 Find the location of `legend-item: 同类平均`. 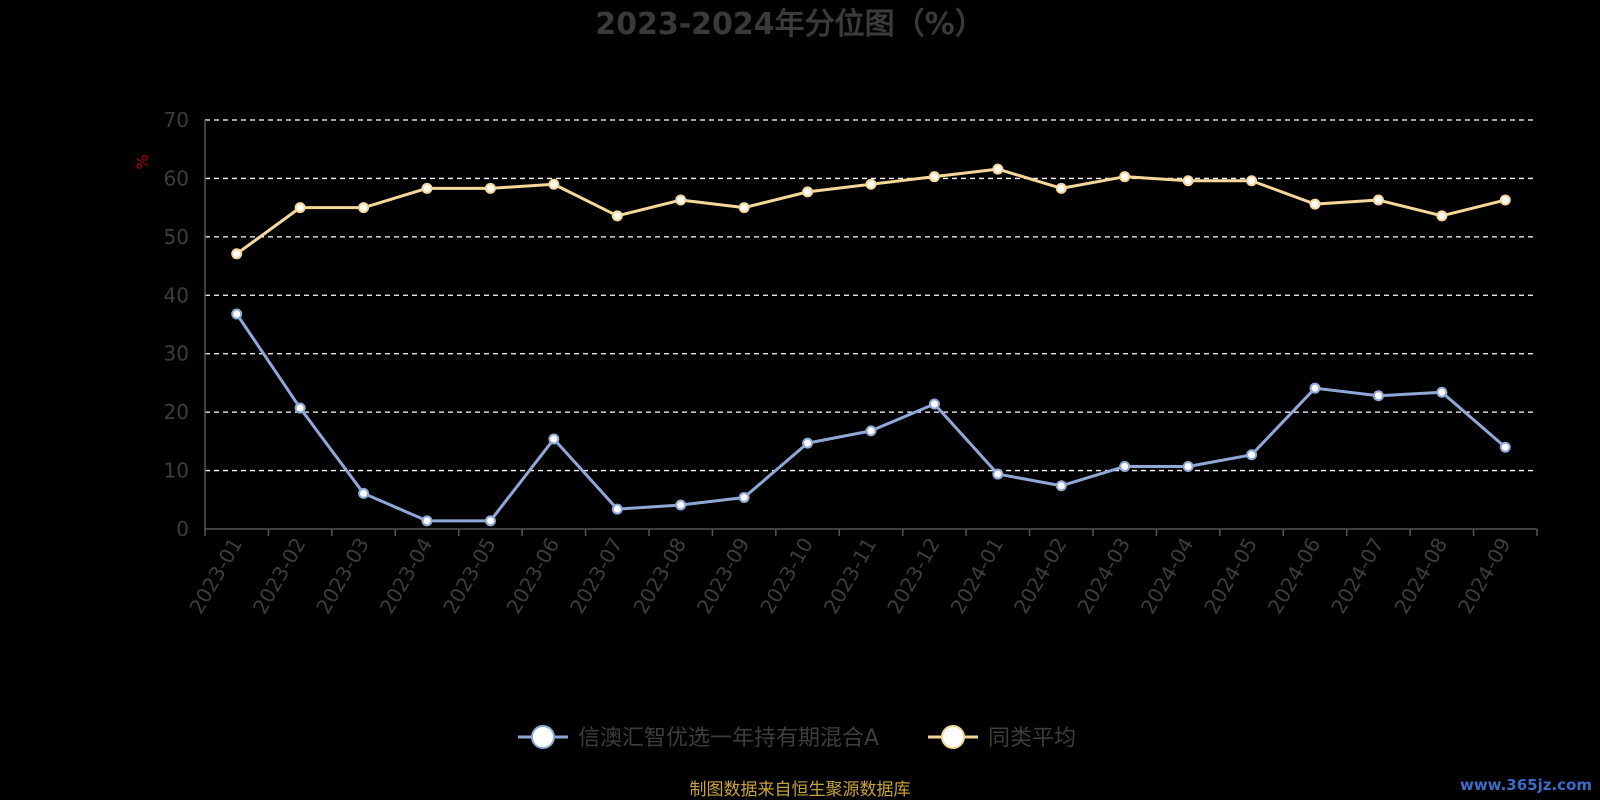

legend-item: 同类平均 is located at coordinates (1002, 738).